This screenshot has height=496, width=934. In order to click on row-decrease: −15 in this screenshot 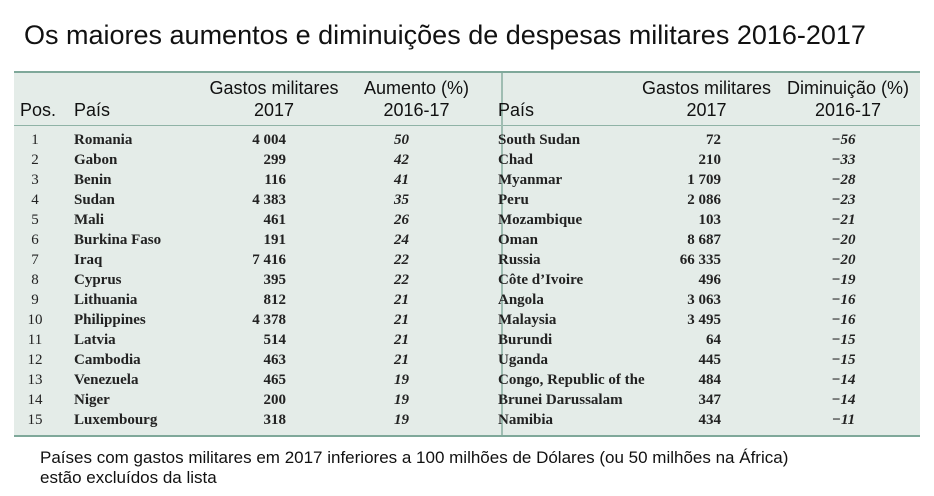, I will do `click(843, 340)`.